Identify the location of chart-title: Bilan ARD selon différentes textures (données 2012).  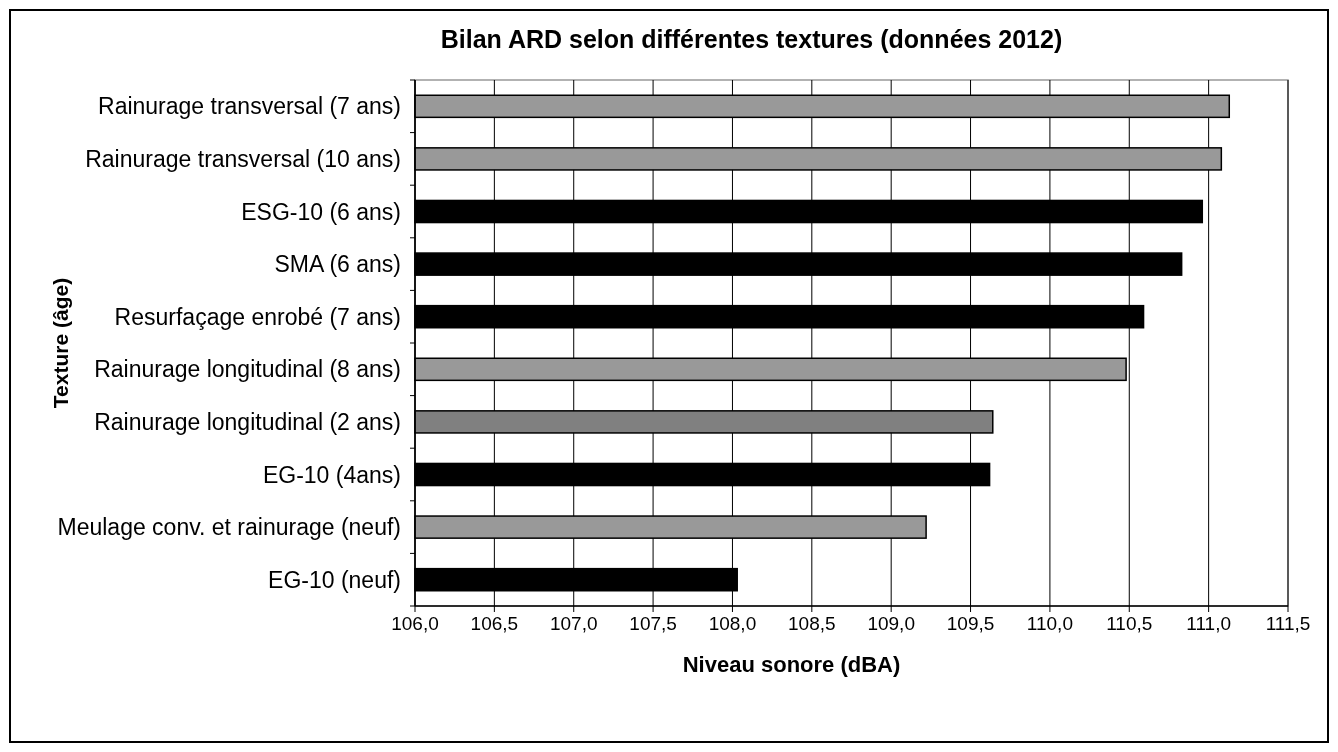
(751, 39).